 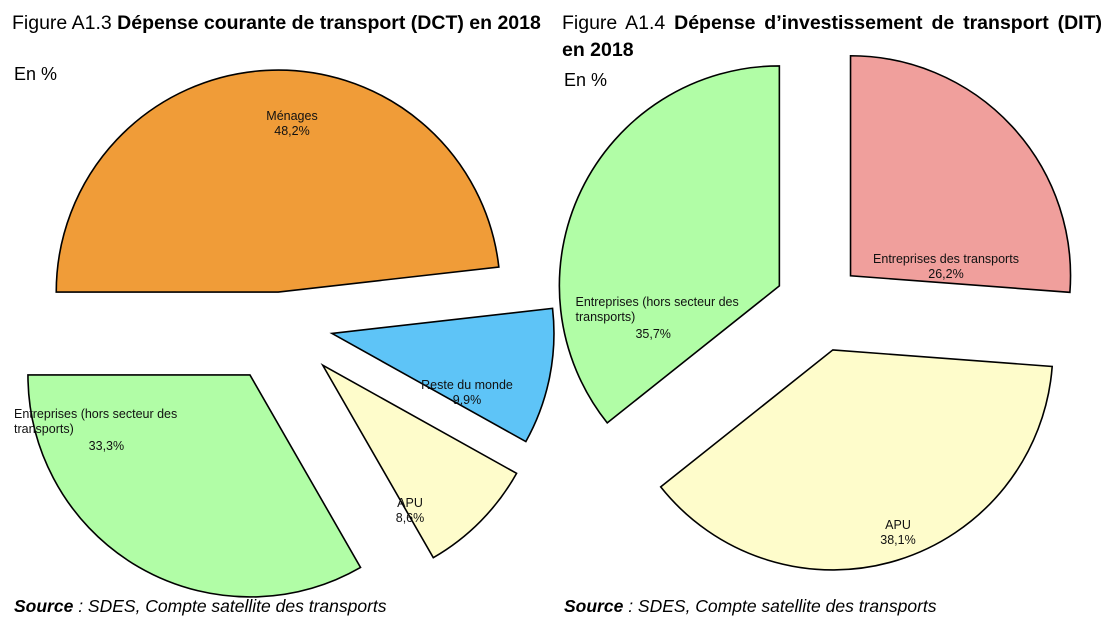 What do you see at coordinates (291, 131) in the screenshot?
I see `slice-value-menages: 48,2%` at bounding box center [291, 131].